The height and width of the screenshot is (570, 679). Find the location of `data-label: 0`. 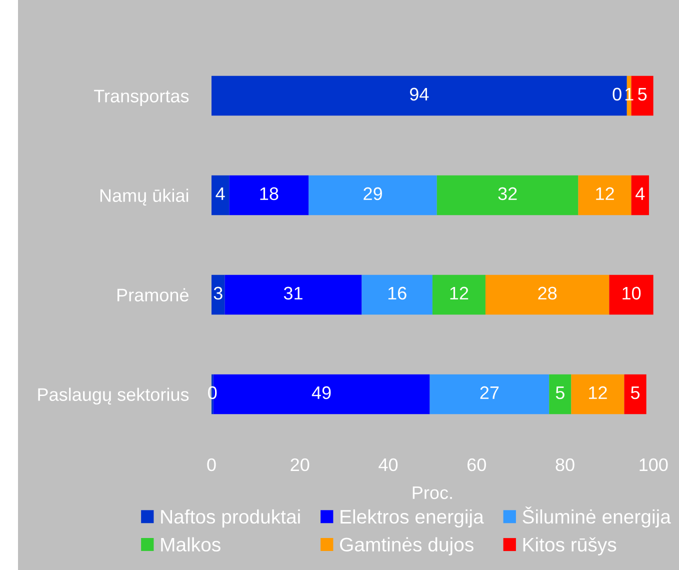

data-label: 0 is located at coordinates (617, 94).